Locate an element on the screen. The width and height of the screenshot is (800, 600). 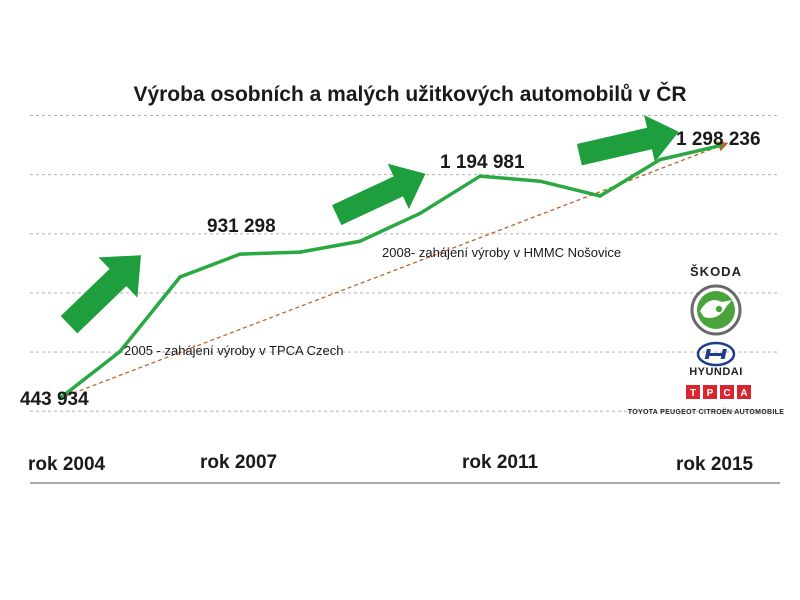
tpca-letter-a: A is located at coordinates (743, 393).